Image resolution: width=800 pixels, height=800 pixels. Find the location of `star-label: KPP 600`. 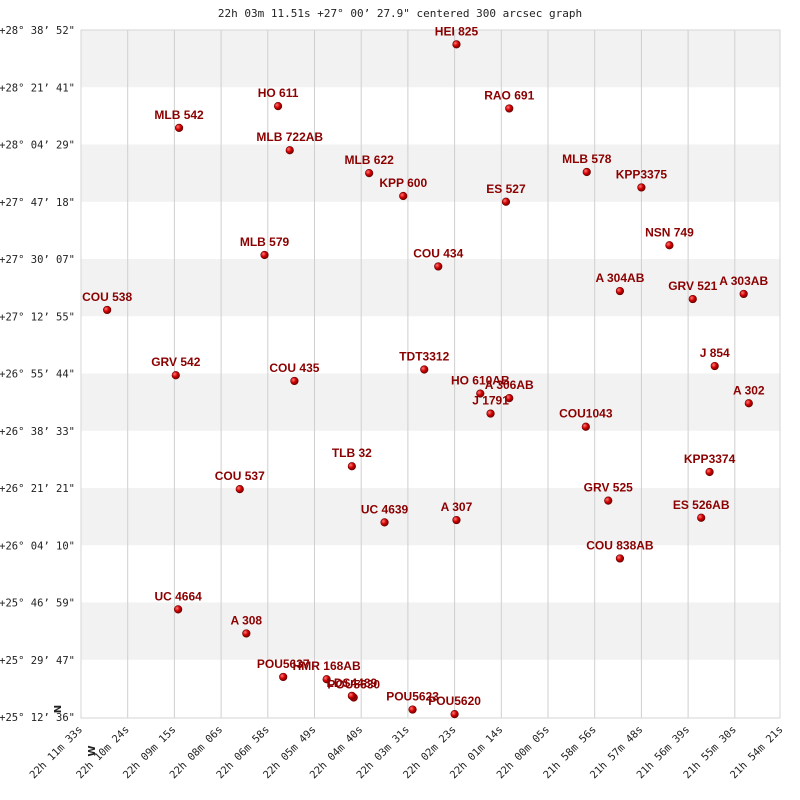

star-label: KPP 600 is located at coordinates (403, 183).